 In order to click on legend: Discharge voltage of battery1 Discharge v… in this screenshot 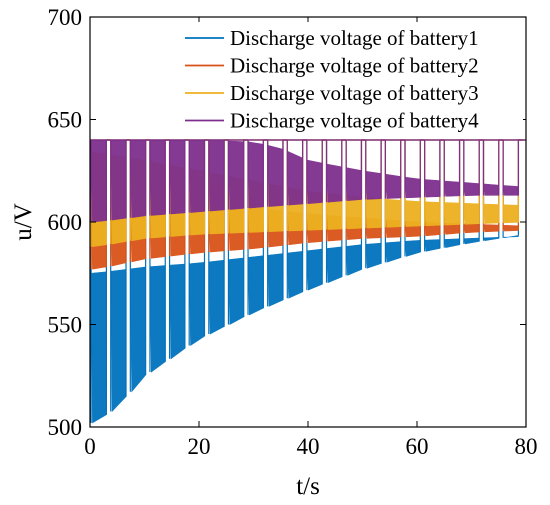, I will do `click(349, 80)`.